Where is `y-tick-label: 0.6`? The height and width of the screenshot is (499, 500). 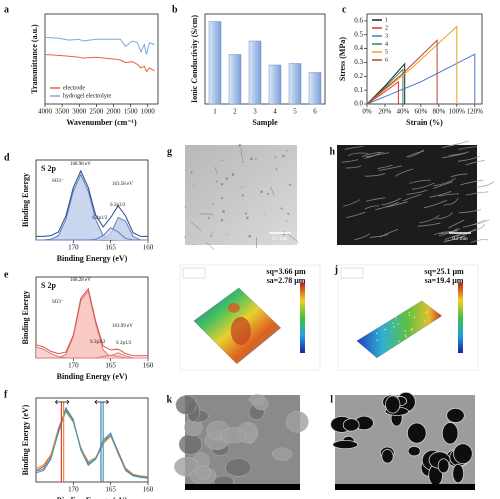
y-tick-label: 0.6 is located at coordinates (358, 21).